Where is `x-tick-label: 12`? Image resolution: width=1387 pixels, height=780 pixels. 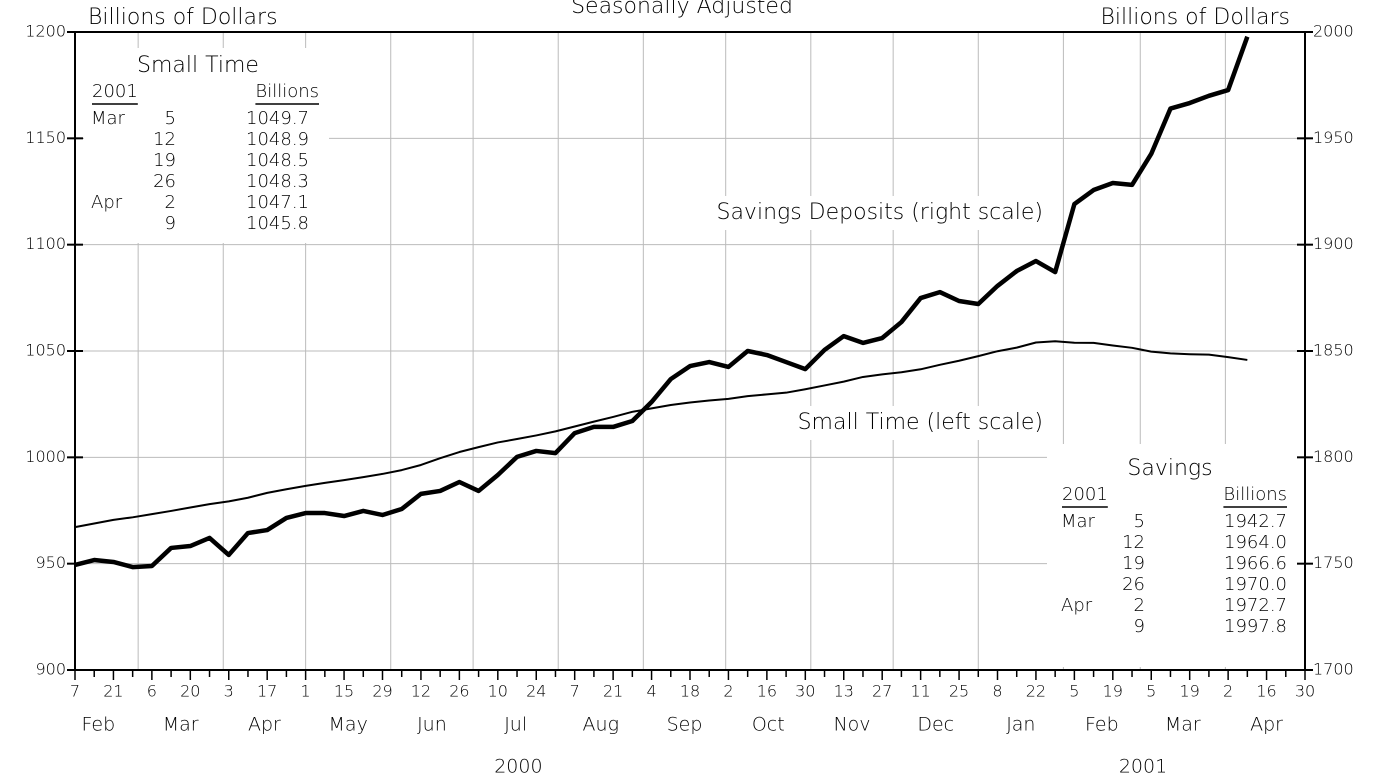 x-tick-label: 12 is located at coordinates (421, 691).